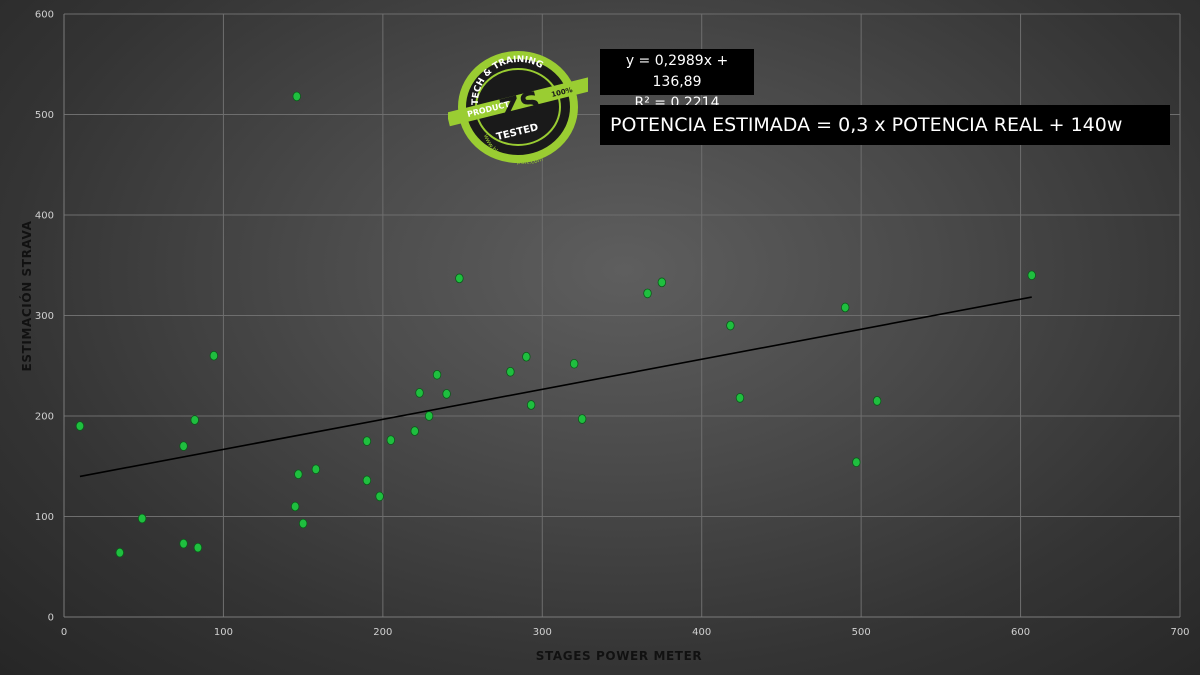 The image size is (1200, 675). I want to click on x-tick-label: 700, so click(1179, 632).